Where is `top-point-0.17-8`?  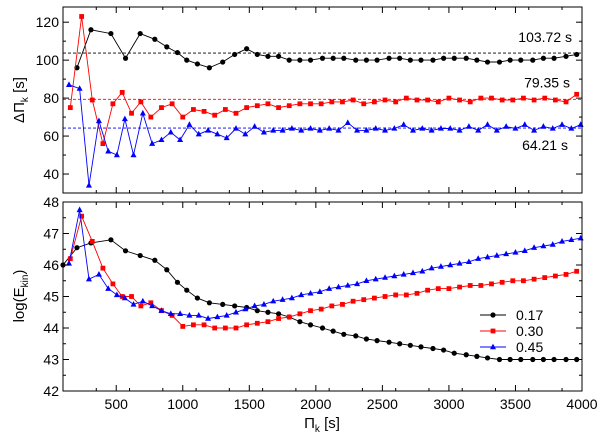
top-point-0.17-8 is located at coordinates (187, 60).